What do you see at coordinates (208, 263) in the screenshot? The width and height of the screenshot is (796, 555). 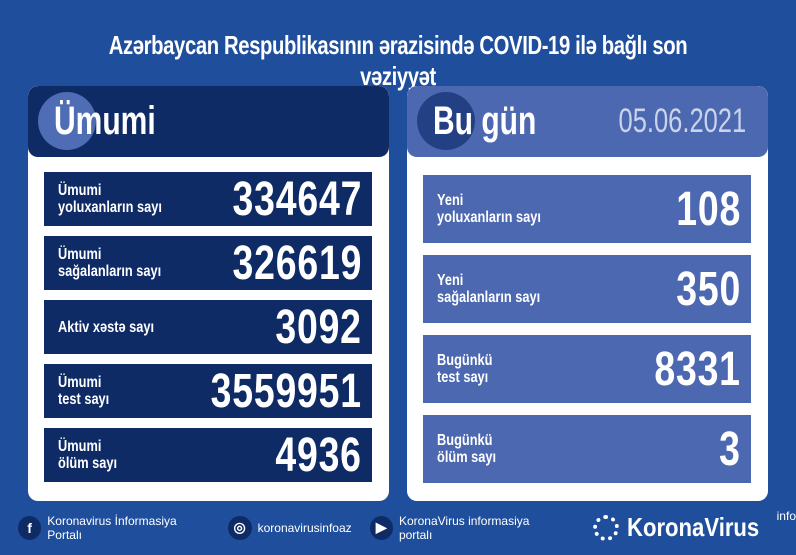 I see `stat-row: Ümumi sağalanların sayı 326619` at bounding box center [208, 263].